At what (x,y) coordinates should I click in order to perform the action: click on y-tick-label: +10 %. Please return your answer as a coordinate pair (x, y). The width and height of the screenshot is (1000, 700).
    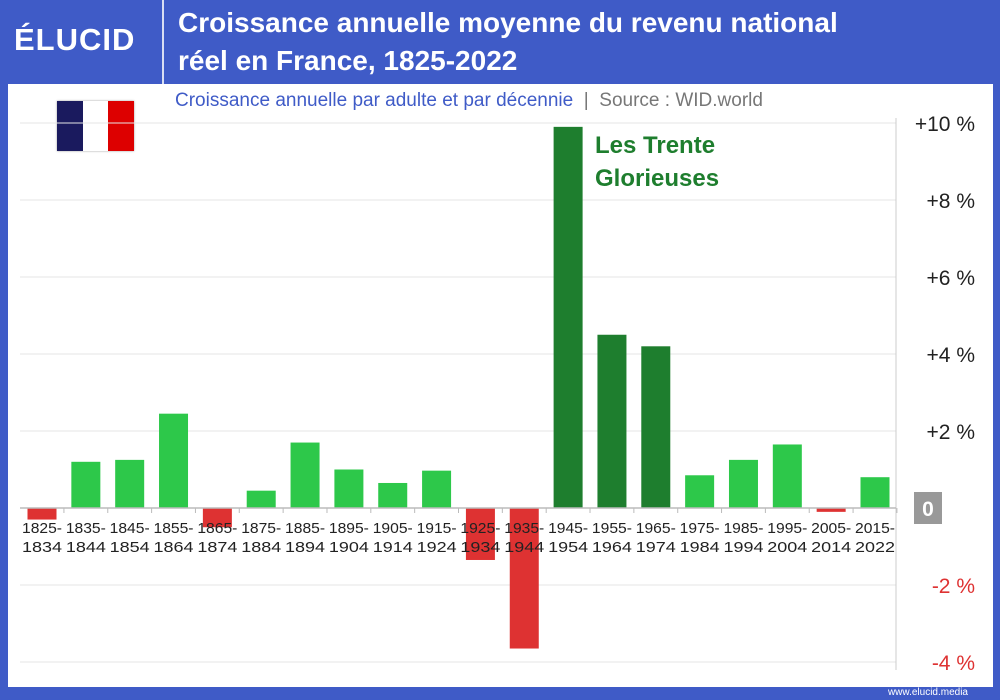
    Looking at the image, I should click on (945, 124).